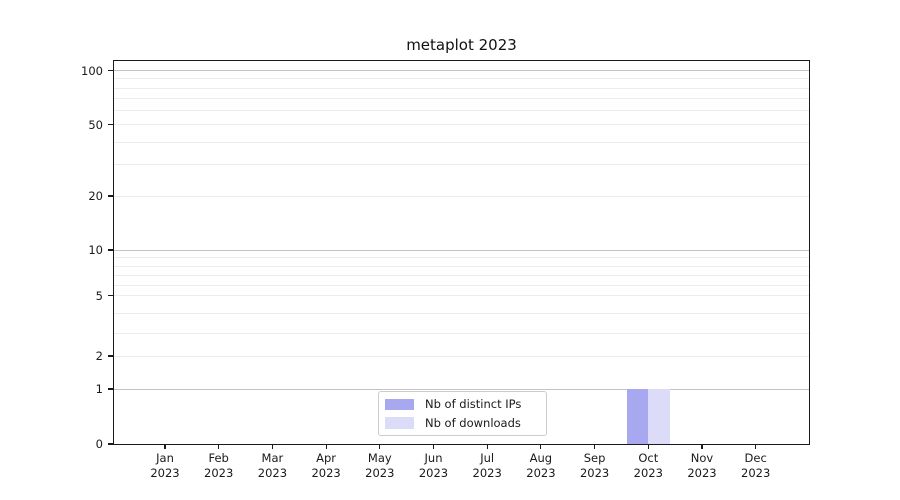 Image resolution: width=900 pixels, height=500 pixels. Describe the element at coordinates (473, 404) in the screenshot. I see `legend-label-distinct-ips: Nb of distinct IPs` at that location.